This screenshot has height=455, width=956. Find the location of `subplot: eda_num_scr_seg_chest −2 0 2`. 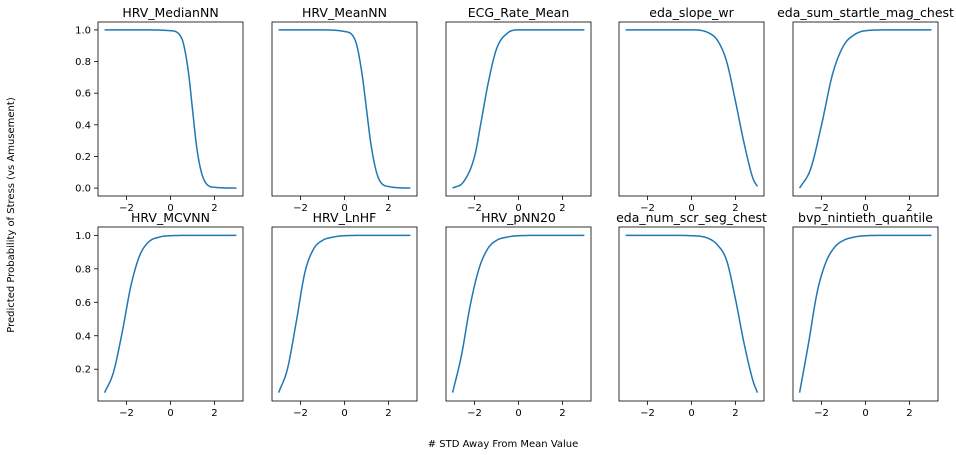

subplot: eda_num_scr_seg_chest −2 0 2 is located at coordinates (691, 314).